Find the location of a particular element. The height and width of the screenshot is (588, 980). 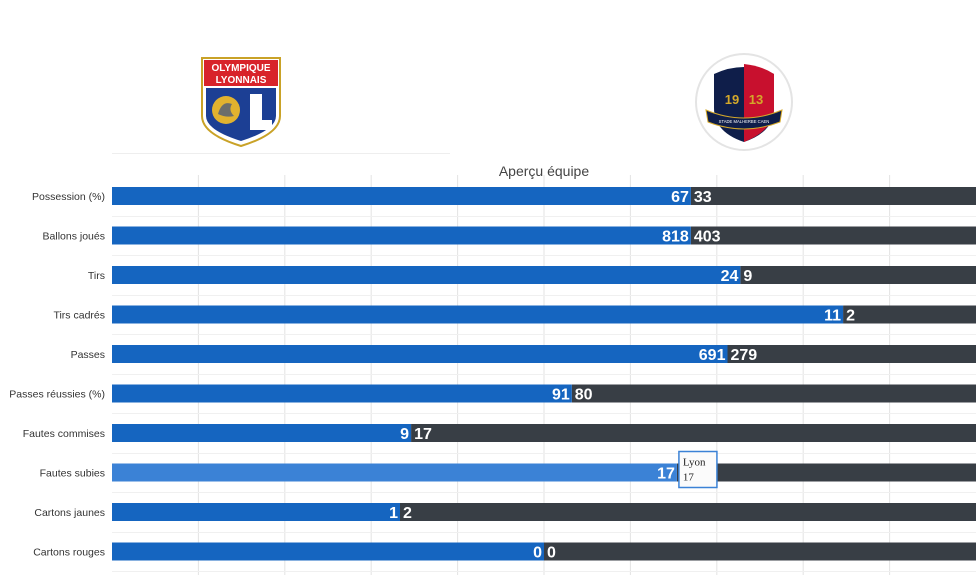

caen-logo: 19 13 STADE MALHERBE CAEN is located at coordinates (744, 102).